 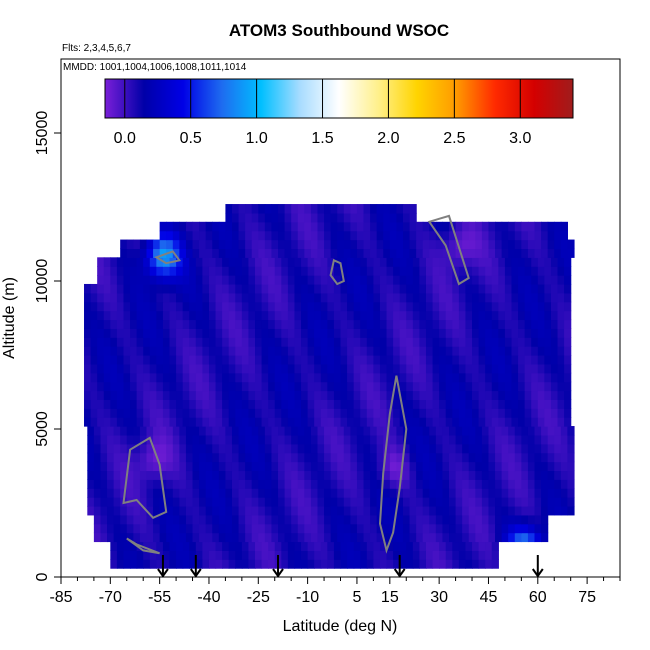 I want to click on x-axis-label: Latitude (deg N), so click(x=340, y=626).